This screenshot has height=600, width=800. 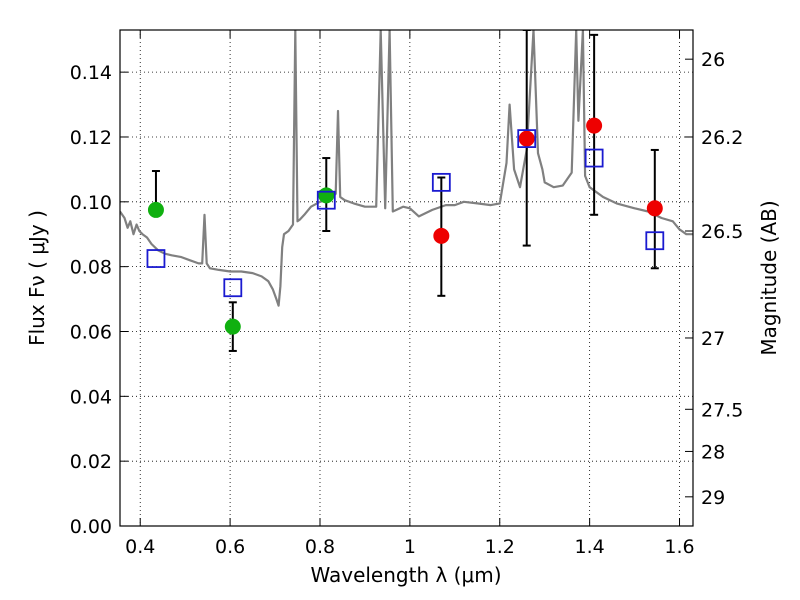 I want to click on y-tick-label: 0.14, so click(x=91, y=73).